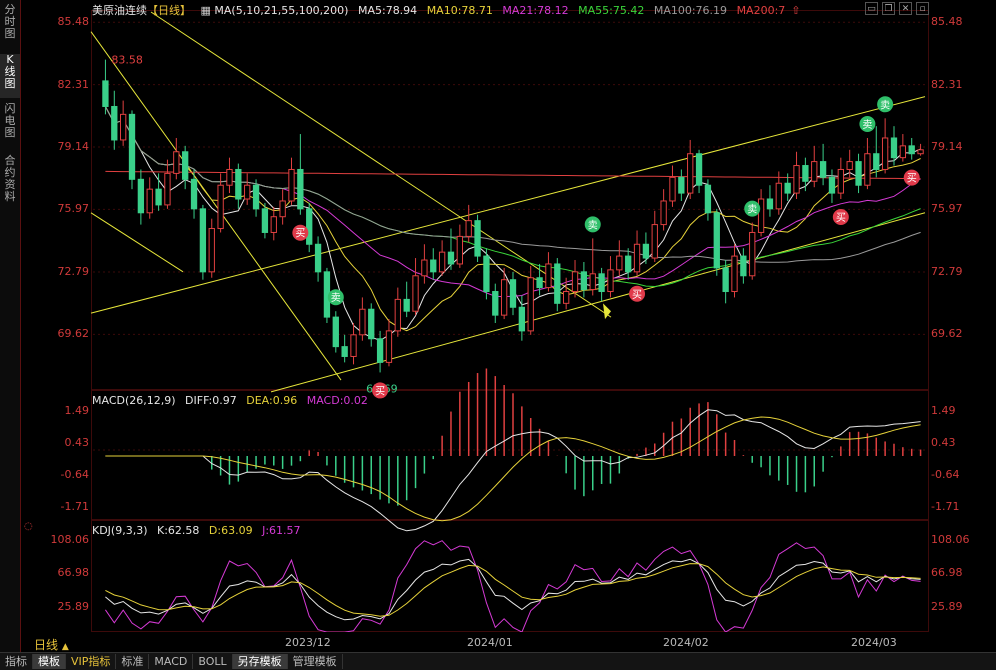  What do you see at coordinates (28, 526) in the screenshot?
I see `kdj-settings-icon: ◌` at bounding box center [28, 526].